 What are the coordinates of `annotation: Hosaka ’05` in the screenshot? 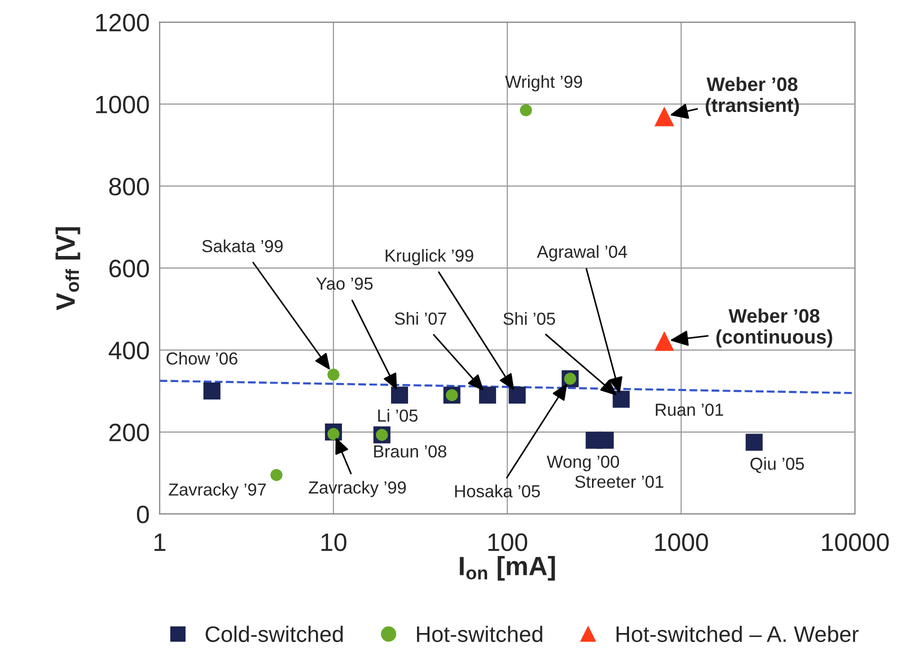 It's located at (497, 491).